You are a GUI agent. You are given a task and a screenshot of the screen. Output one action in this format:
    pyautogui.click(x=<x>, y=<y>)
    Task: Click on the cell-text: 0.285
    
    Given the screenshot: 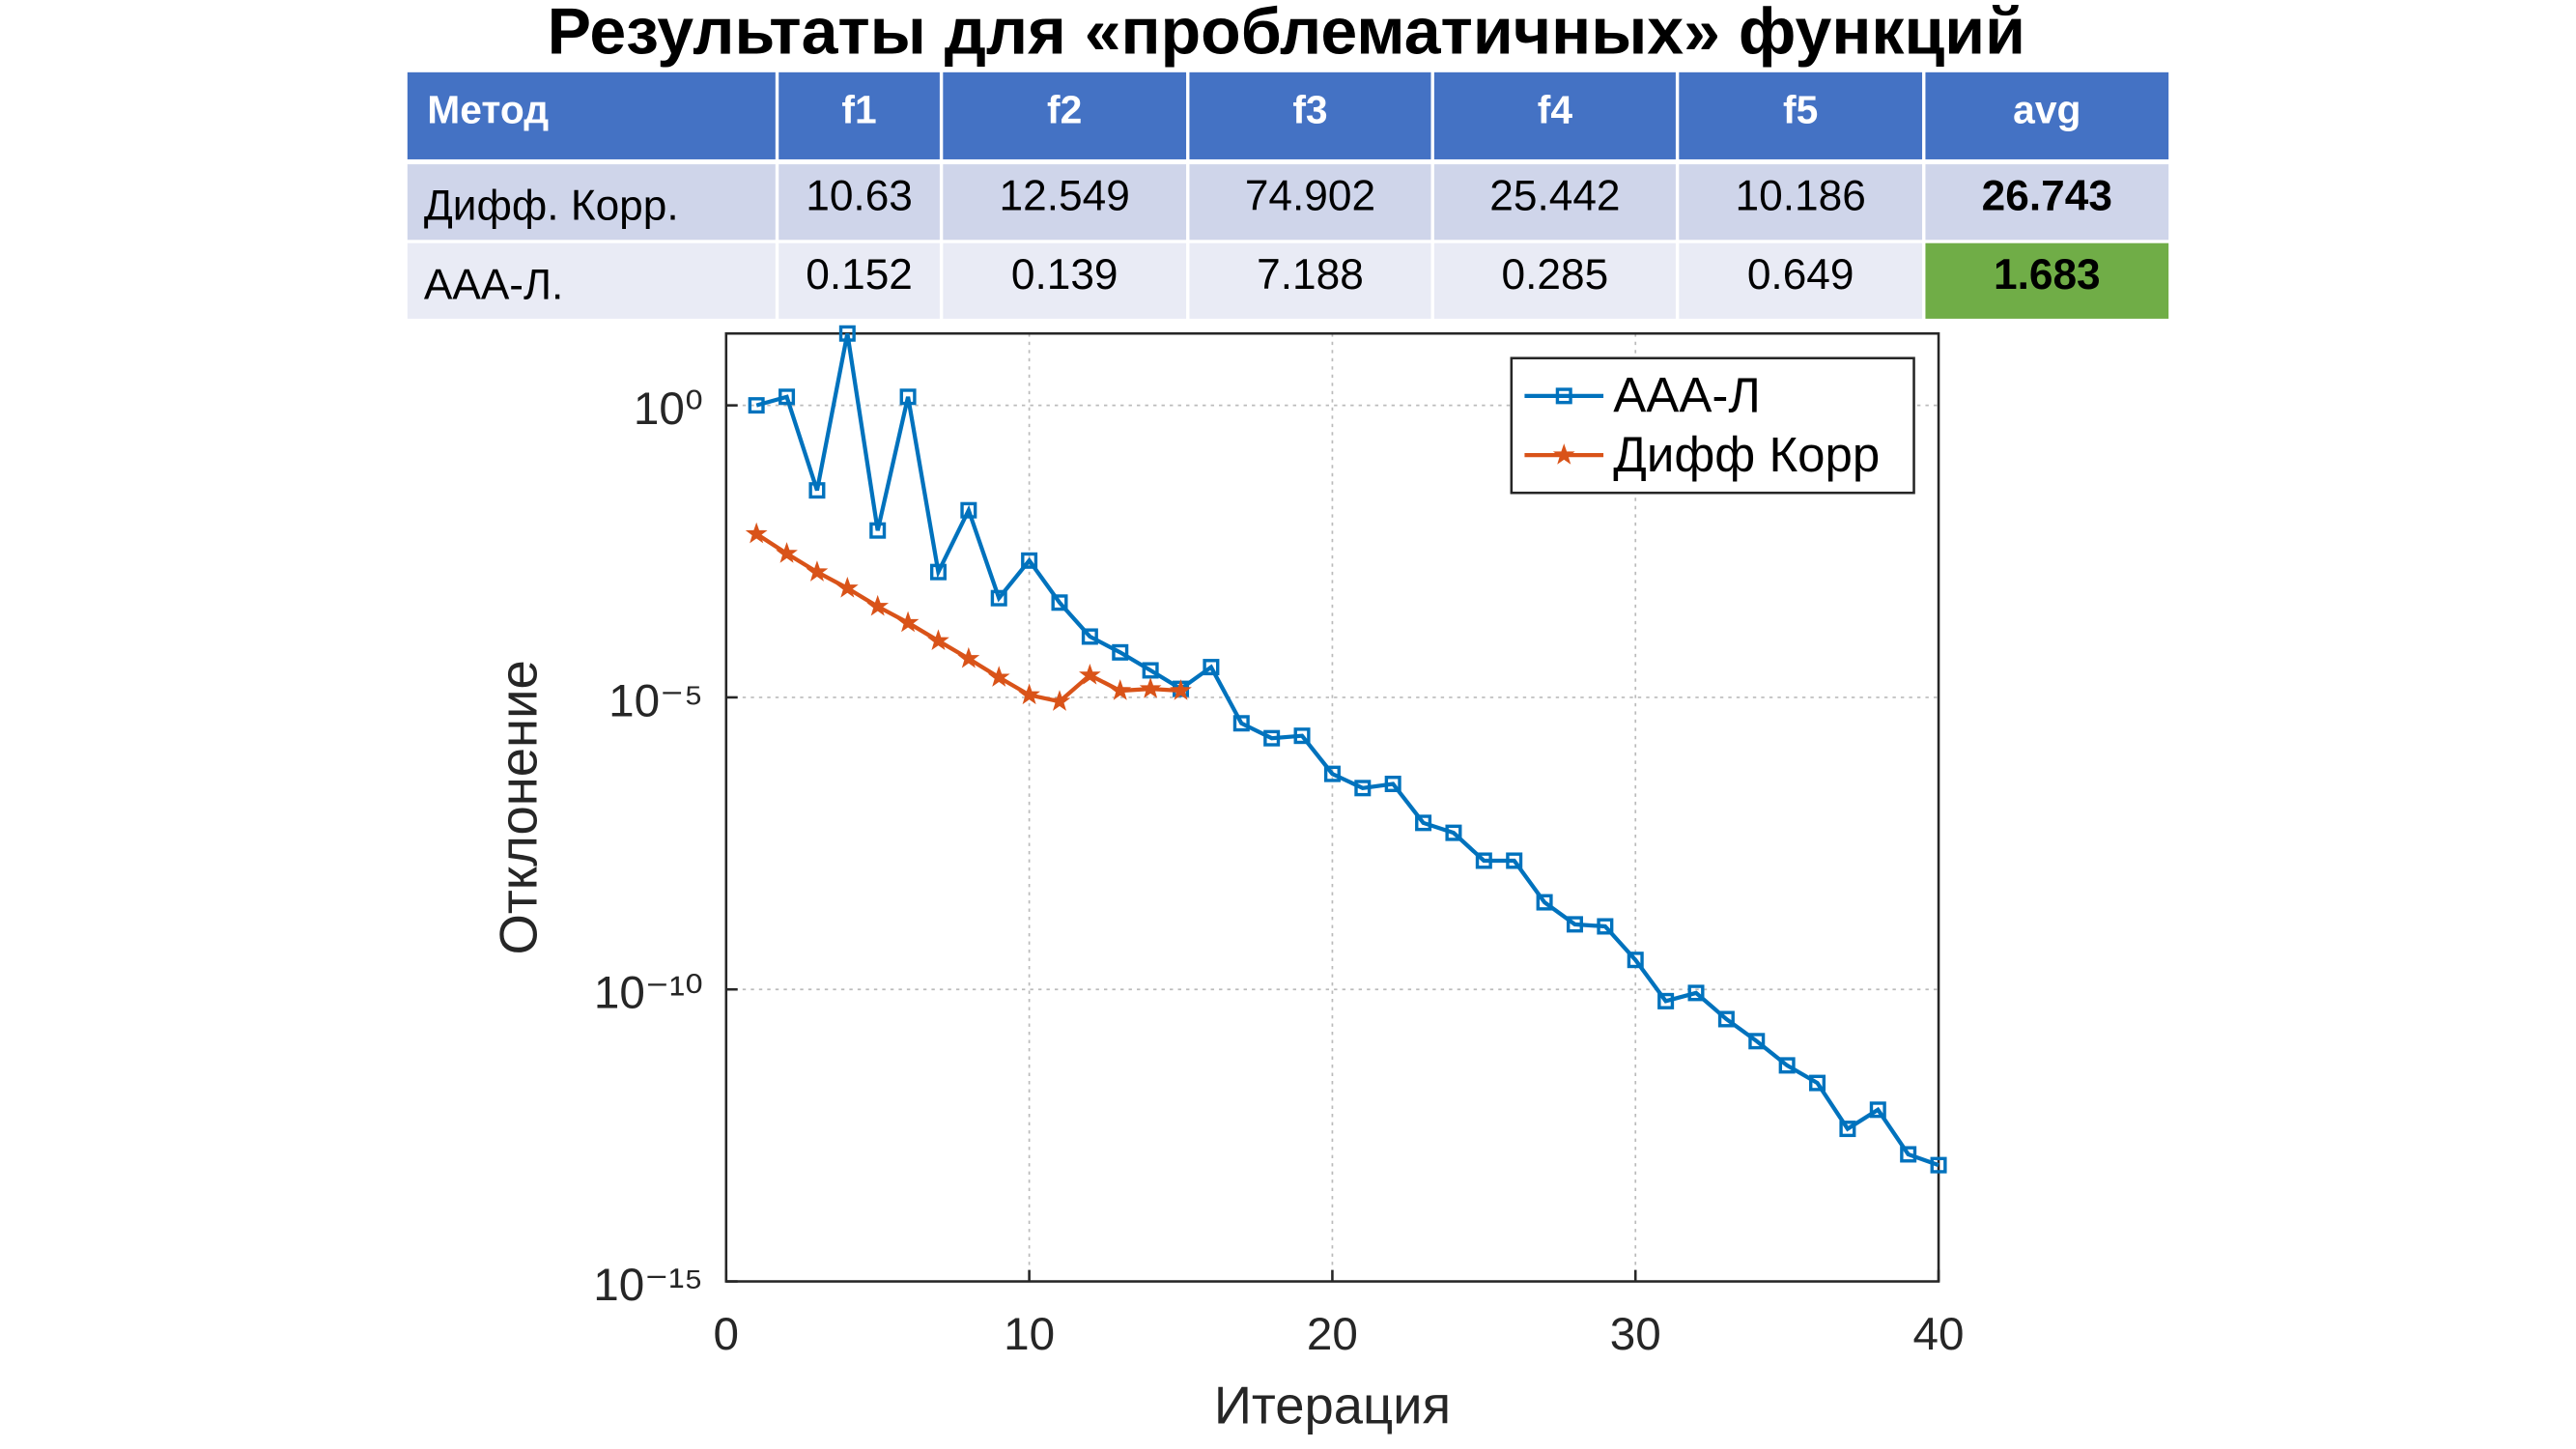 What is the action you would take?
    pyautogui.click(x=1555, y=274)
    